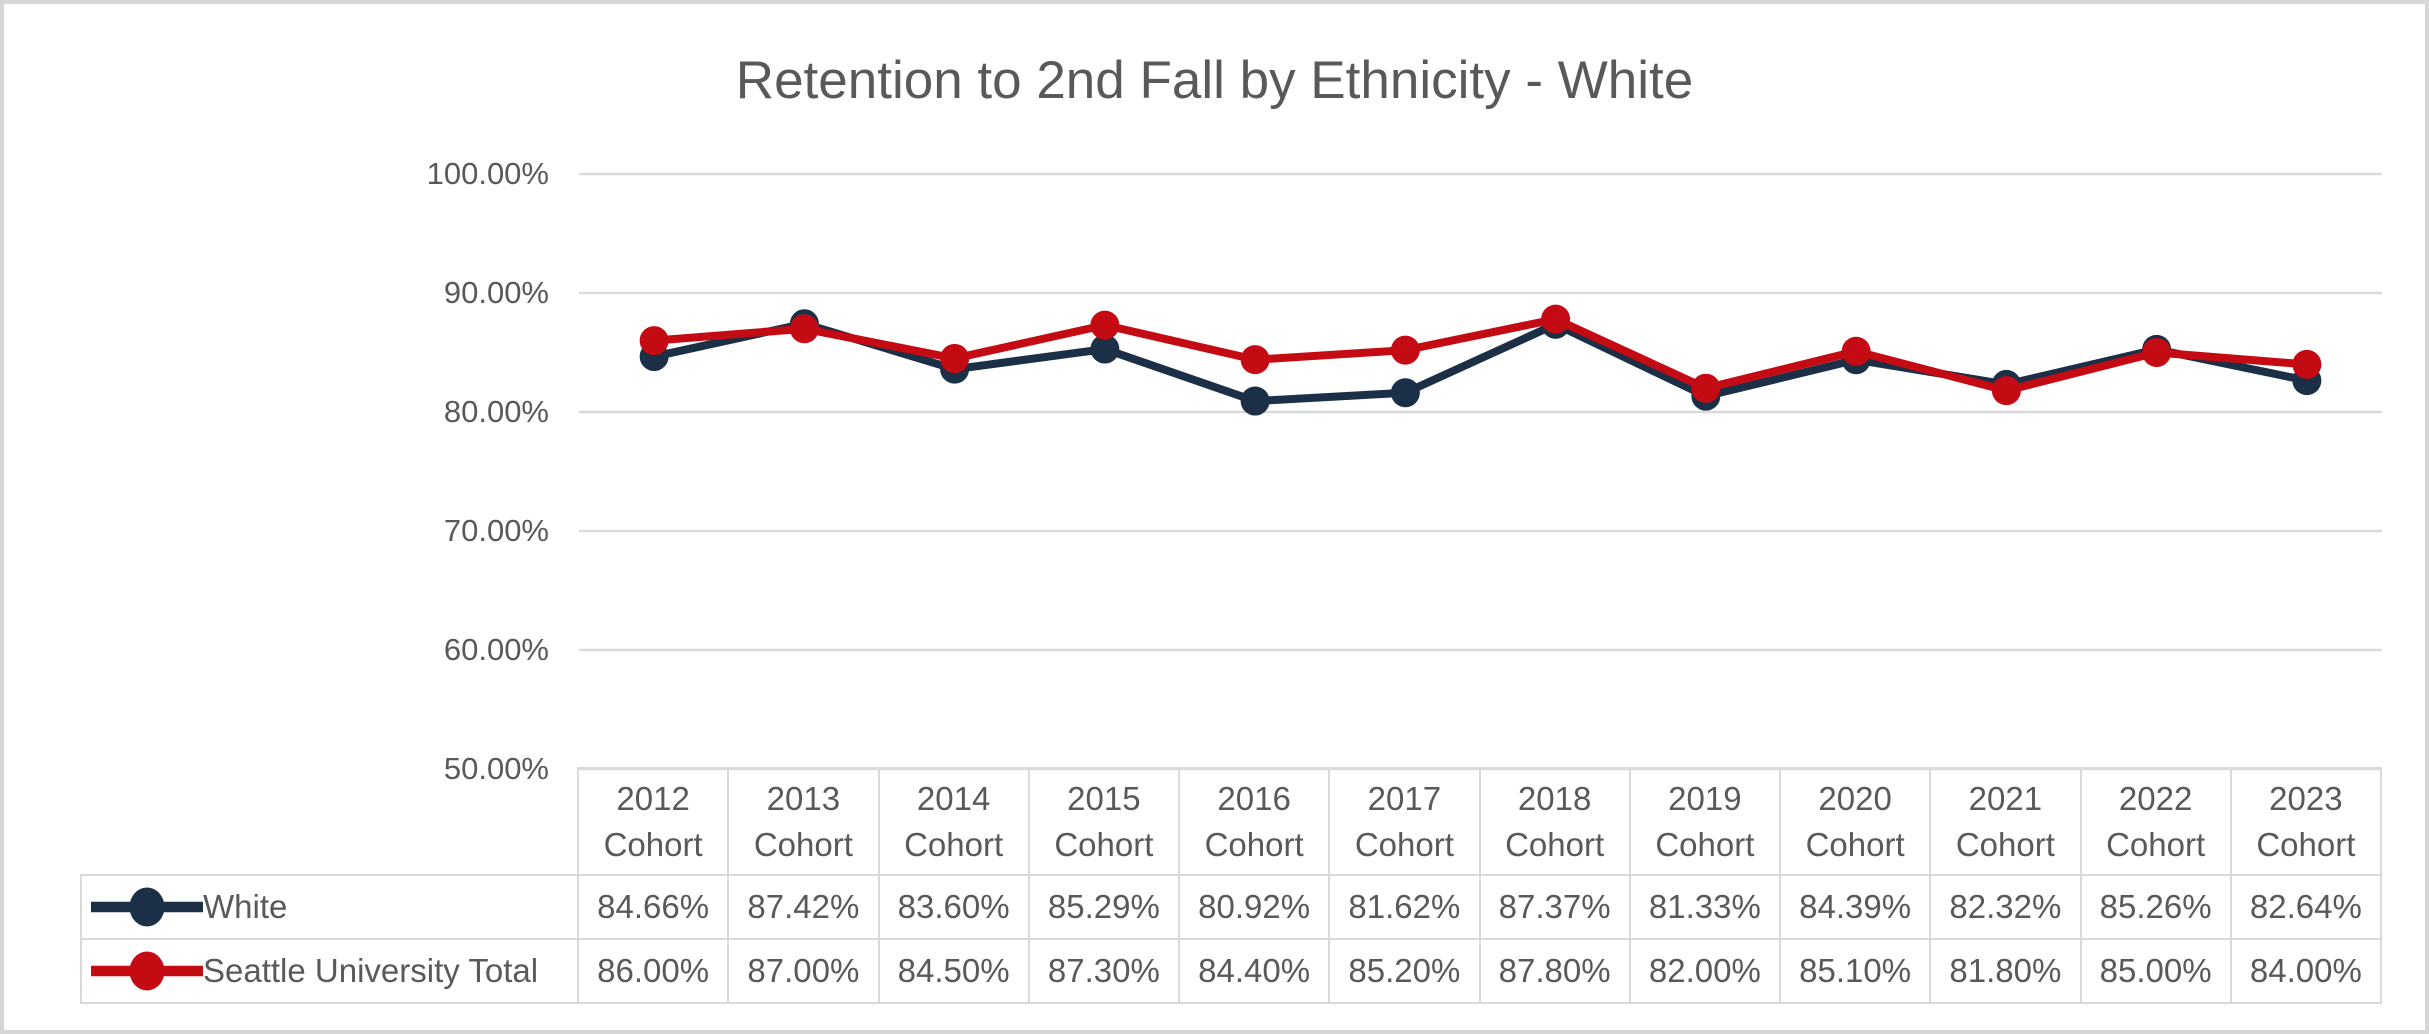  Describe the element at coordinates (2005, 971) in the screenshot. I see `table-value-cell: 81.80%` at that location.